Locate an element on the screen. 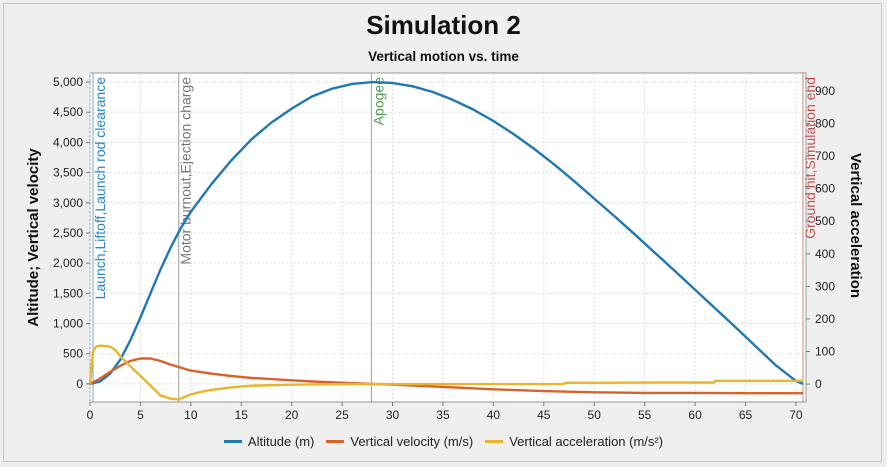 Image resolution: width=887 pixels, height=467 pixels. y-right-tick-label: 300 is located at coordinates (825, 286).